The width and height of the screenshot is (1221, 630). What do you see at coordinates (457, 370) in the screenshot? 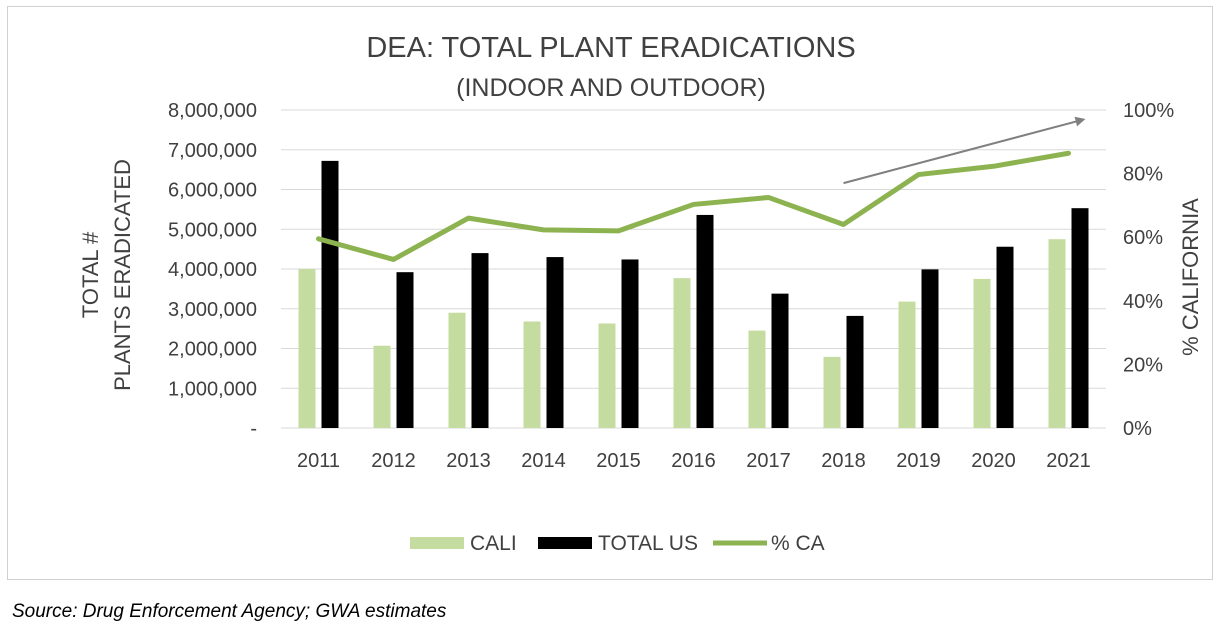
I see `bar-cali-2013` at bounding box center [457, 370].